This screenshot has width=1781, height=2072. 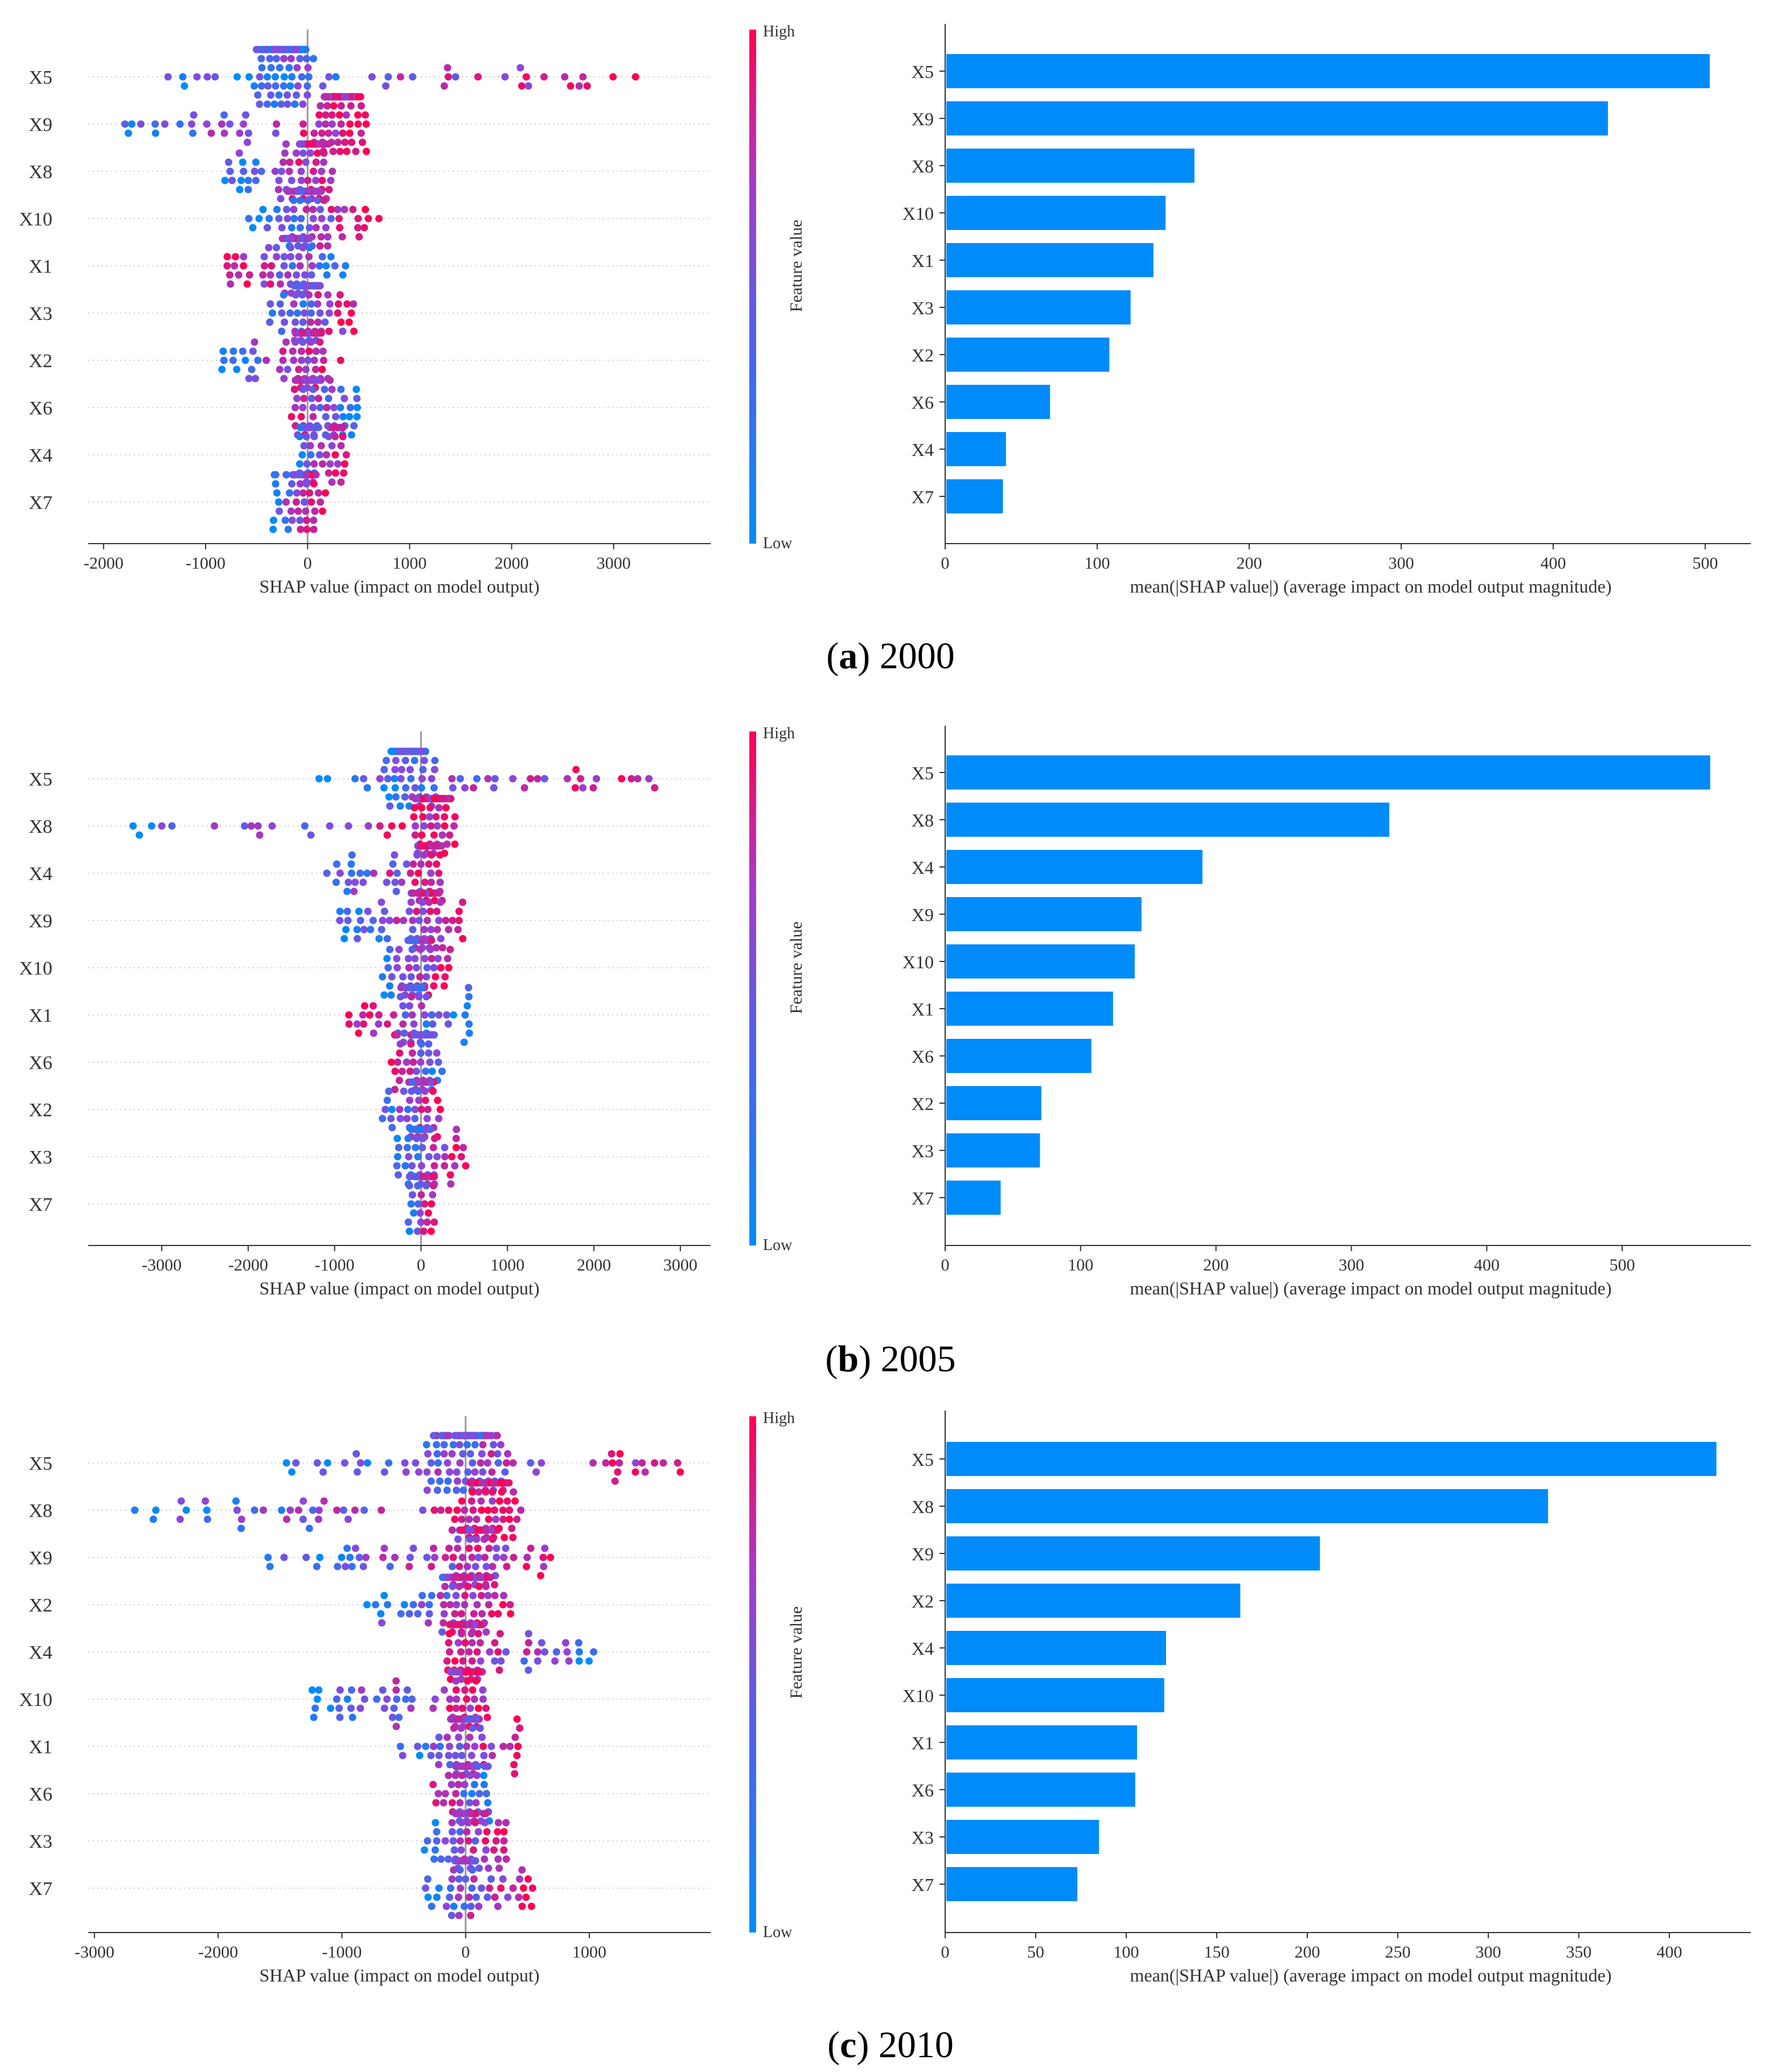 I want to click on beeswarm-x-tick-label: 0, so click(x=307, y=563).